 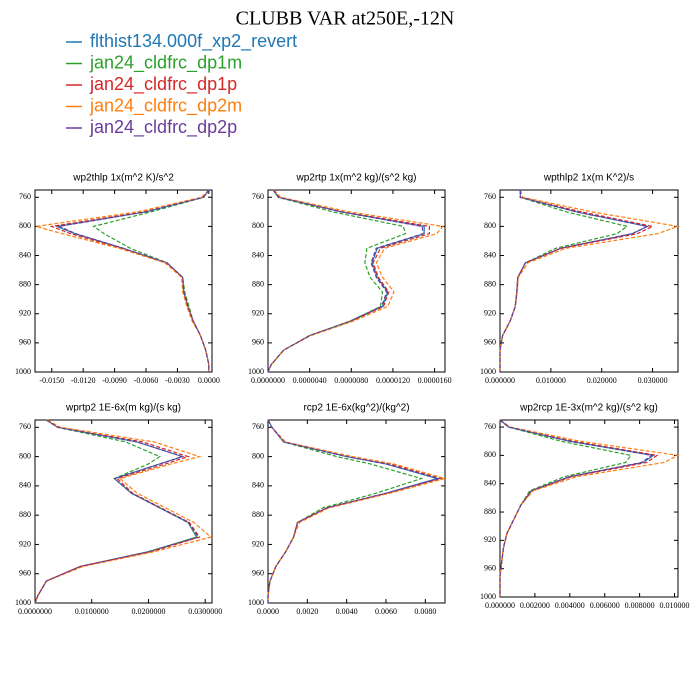 I want to click on x-tick-label: 0.0100000, so click(x=92, y=611).